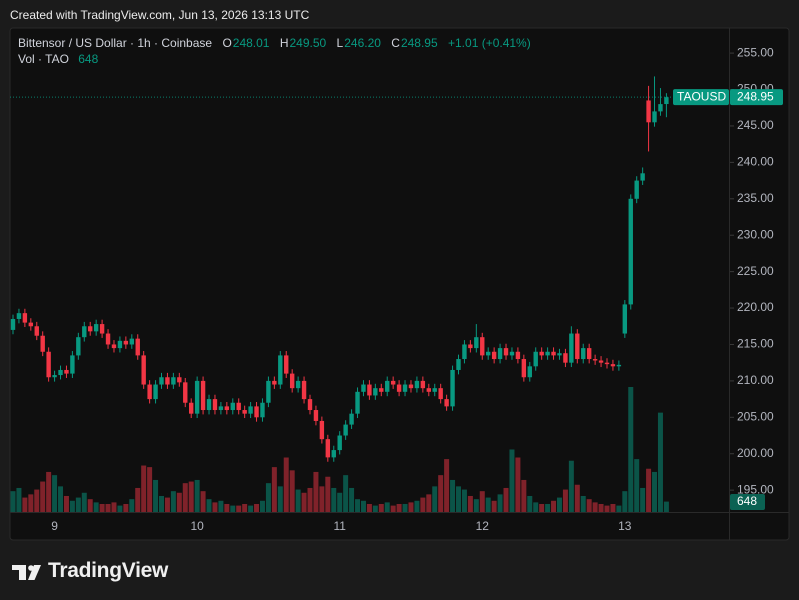 The width and height of the screenshot is (799, 600). Describe the element at coordinates (701, 97) in the screenshot. I see `ticker-tag` at that location.